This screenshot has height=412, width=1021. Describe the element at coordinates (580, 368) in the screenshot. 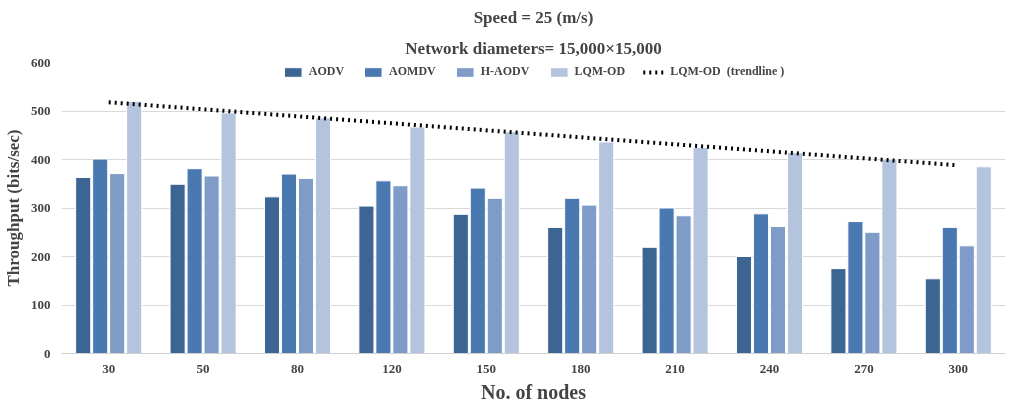

I see `x-tick-label: 180` at that location.